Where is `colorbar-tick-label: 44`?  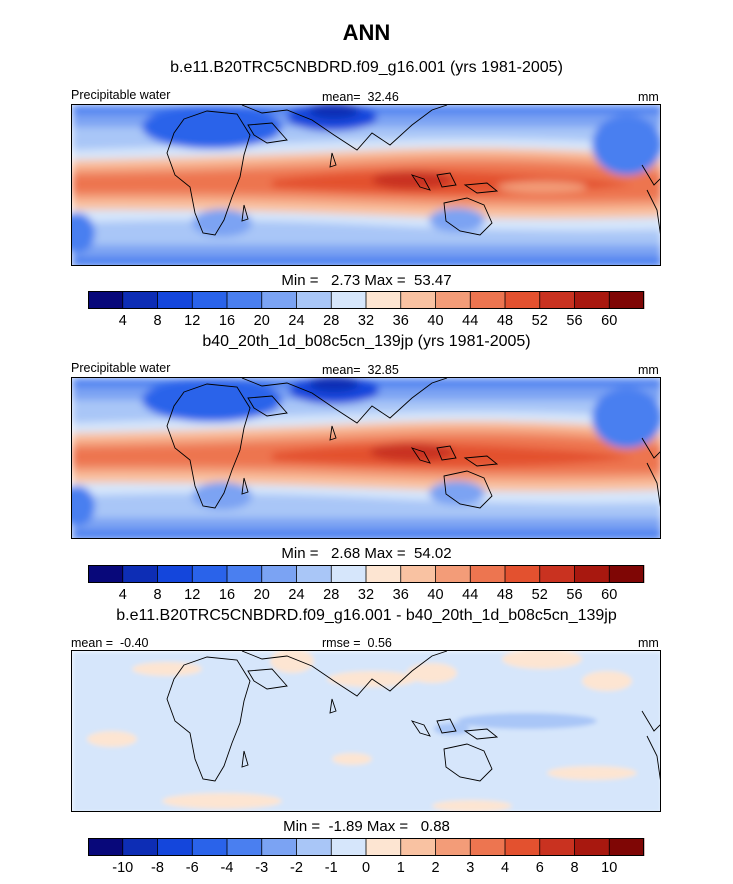
colorbar-tick-label: 44 is located at coordinates (470, 321).